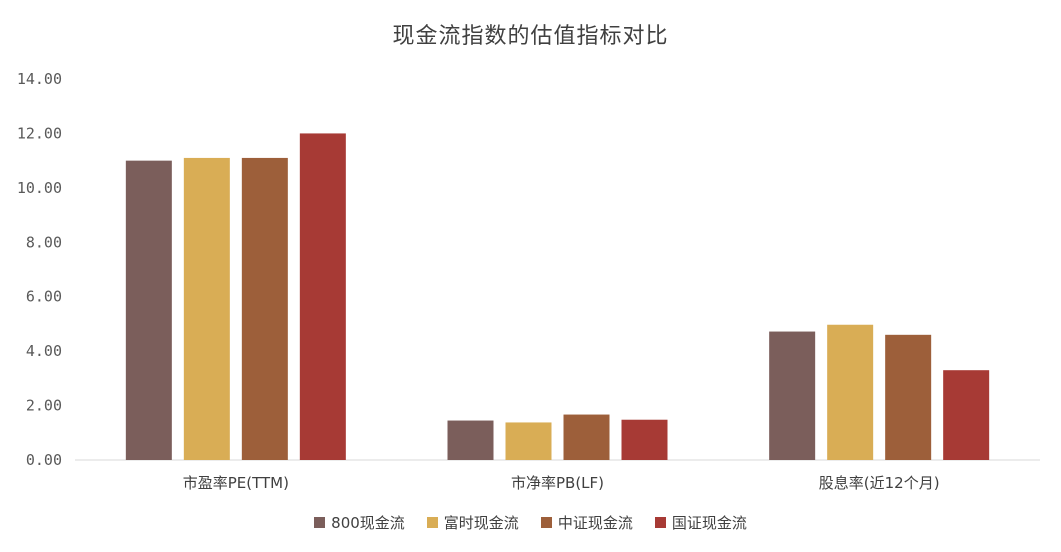 The width and height of the screenshot is (1061, 552). Describe the element at coordinates (44, 297) in the screenshot. I see `y-tick-label: 6.00` at that location.